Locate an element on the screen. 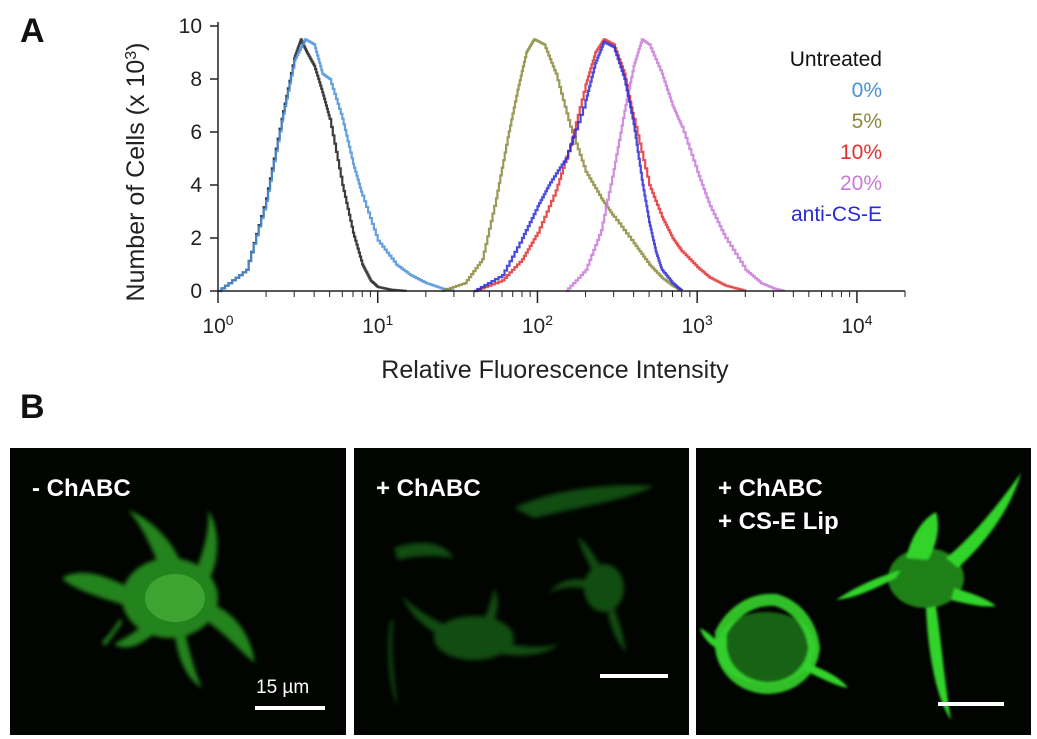 The width and height of the screenshot is (1037, 739). x-axis-title: Relative Fluorescence Intensity is located at coordinates (555, 370).